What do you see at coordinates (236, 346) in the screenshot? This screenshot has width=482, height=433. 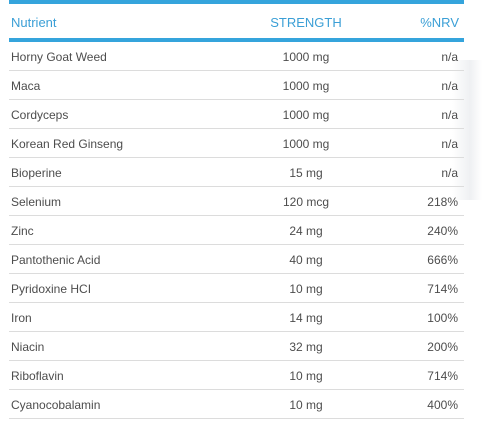 I see `table-row: Niacin 32 mg 200%` at bounding box center [236, 346].